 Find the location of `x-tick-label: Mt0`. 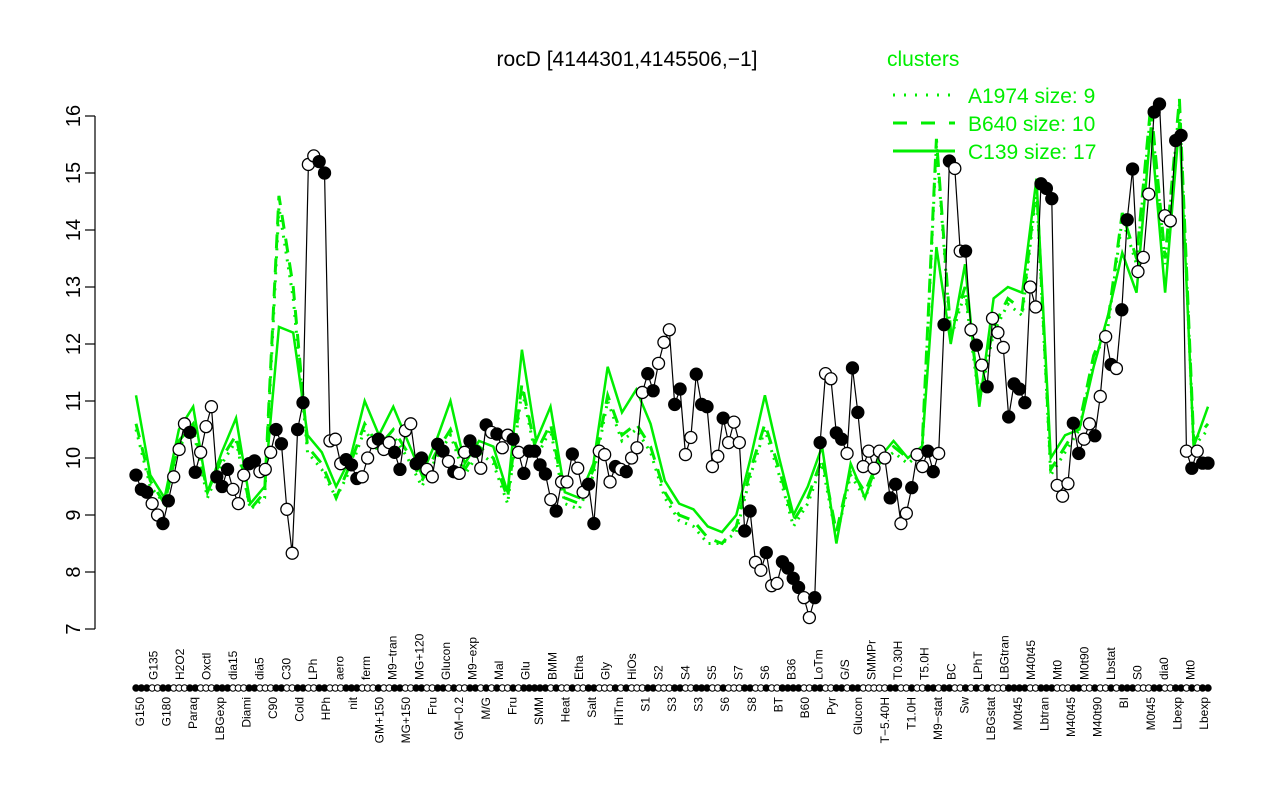

x-tick-label: Mt0 is located at coordinates (1058, 670).